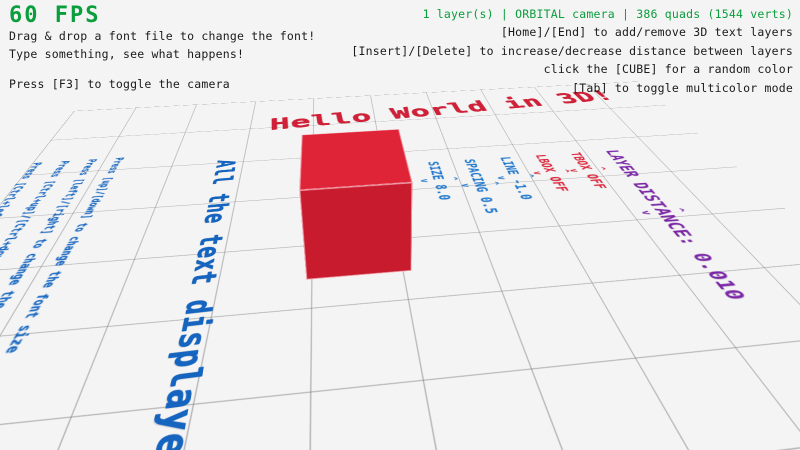  What do you see at coordinates (356, 160) in the screenshot?
I see `cube-face-top` at bounding box center [356, 160].